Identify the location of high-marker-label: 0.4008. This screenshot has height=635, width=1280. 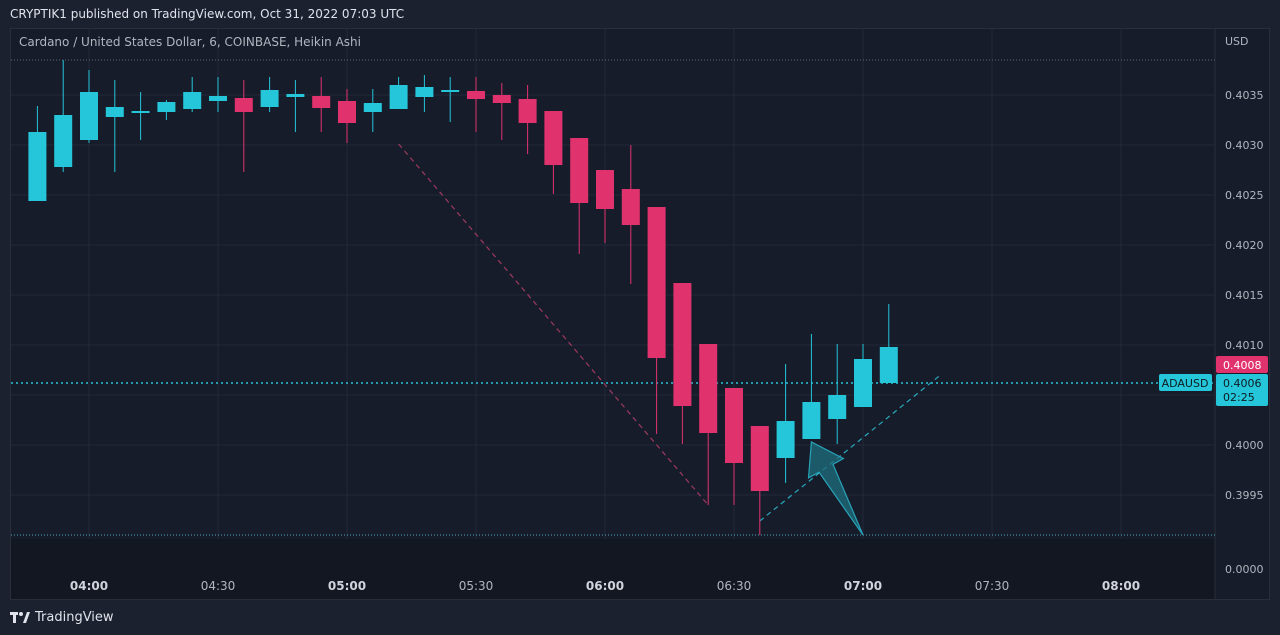
(1242, 365).